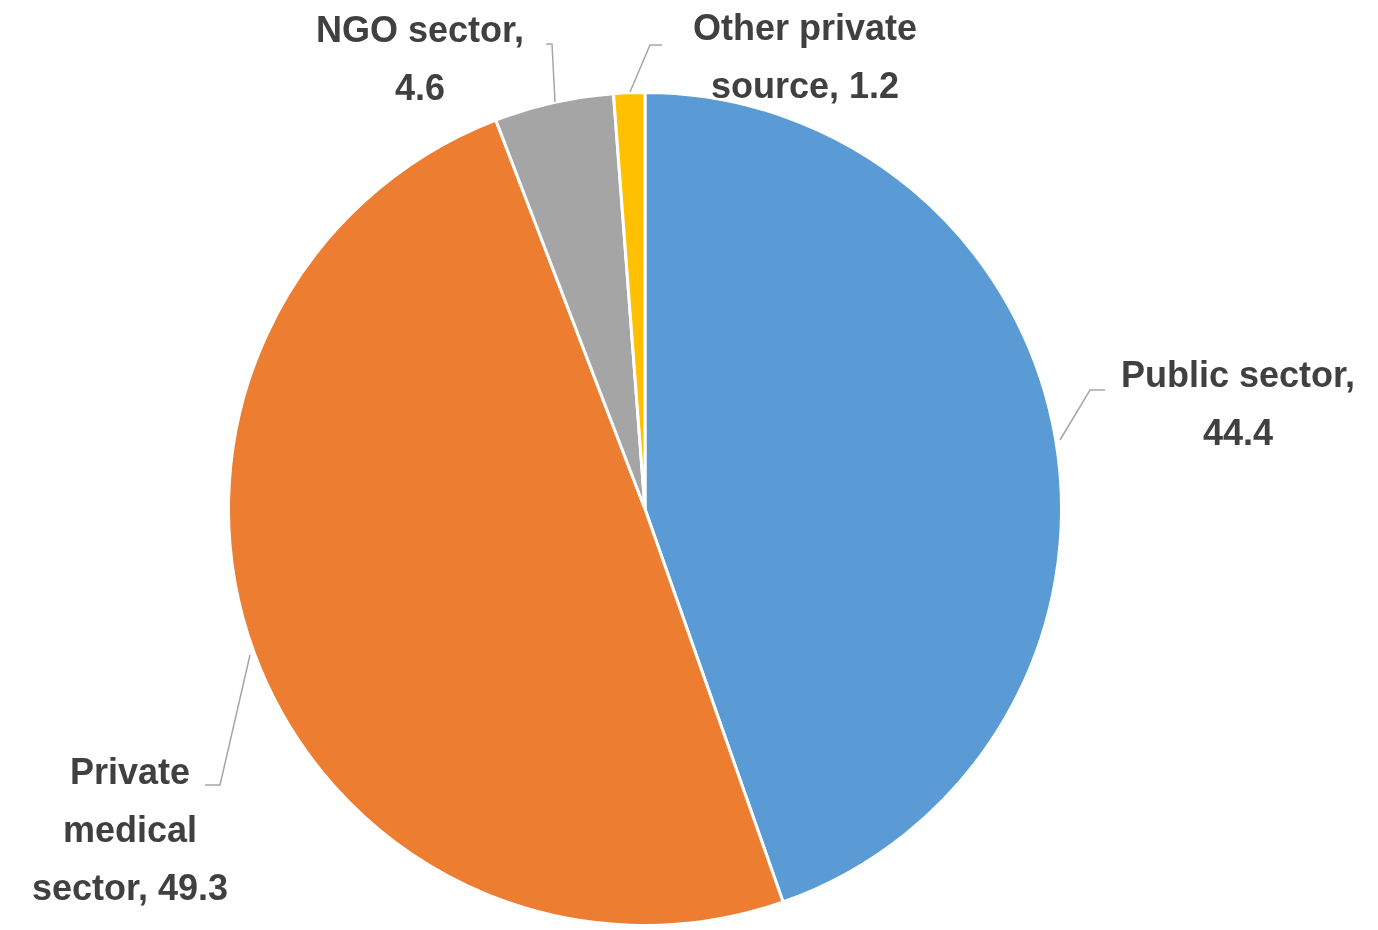 This screenshot has width=1378, height=930. What do you see at coordinates (420, 59) in the screenshot?
I see `data-label: NGO sector, 4.6` at bounding box center [420, 59].